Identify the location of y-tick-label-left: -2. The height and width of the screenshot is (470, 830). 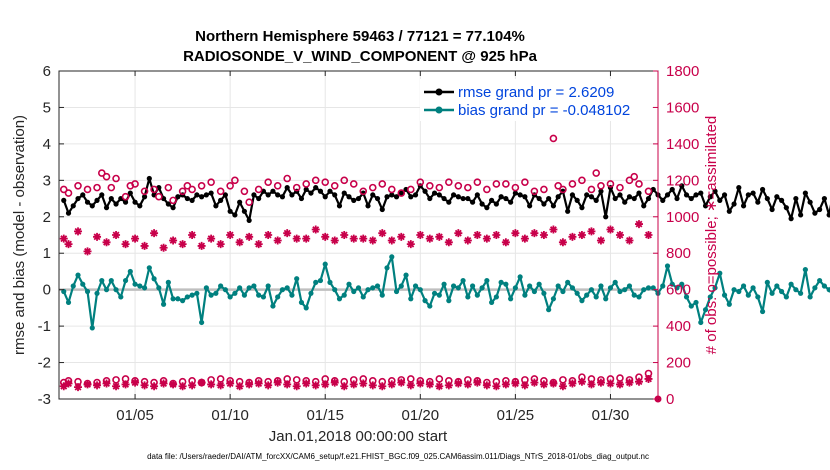
(44, 363).